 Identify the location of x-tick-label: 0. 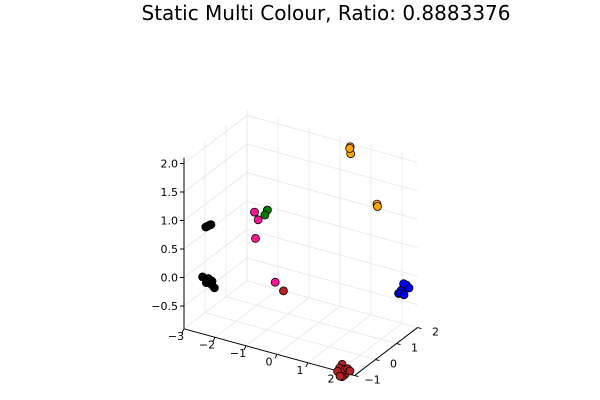
(269, 361).